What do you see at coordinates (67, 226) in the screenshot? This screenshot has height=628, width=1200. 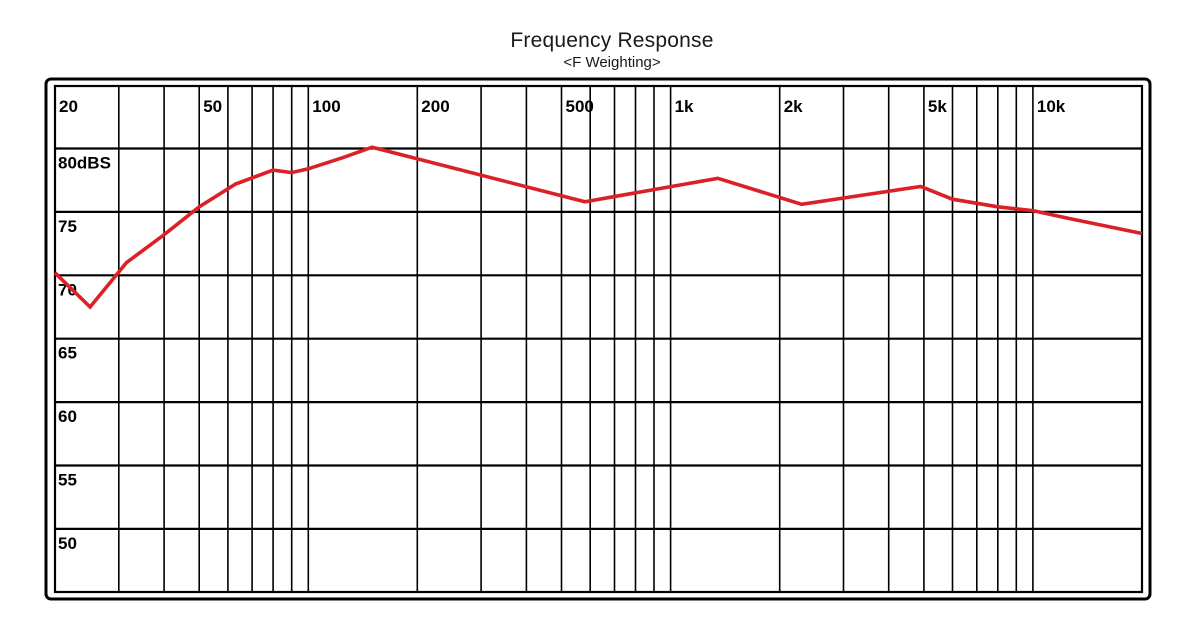 I see `y-tick-label: 75` at bounding box center [67, 226].